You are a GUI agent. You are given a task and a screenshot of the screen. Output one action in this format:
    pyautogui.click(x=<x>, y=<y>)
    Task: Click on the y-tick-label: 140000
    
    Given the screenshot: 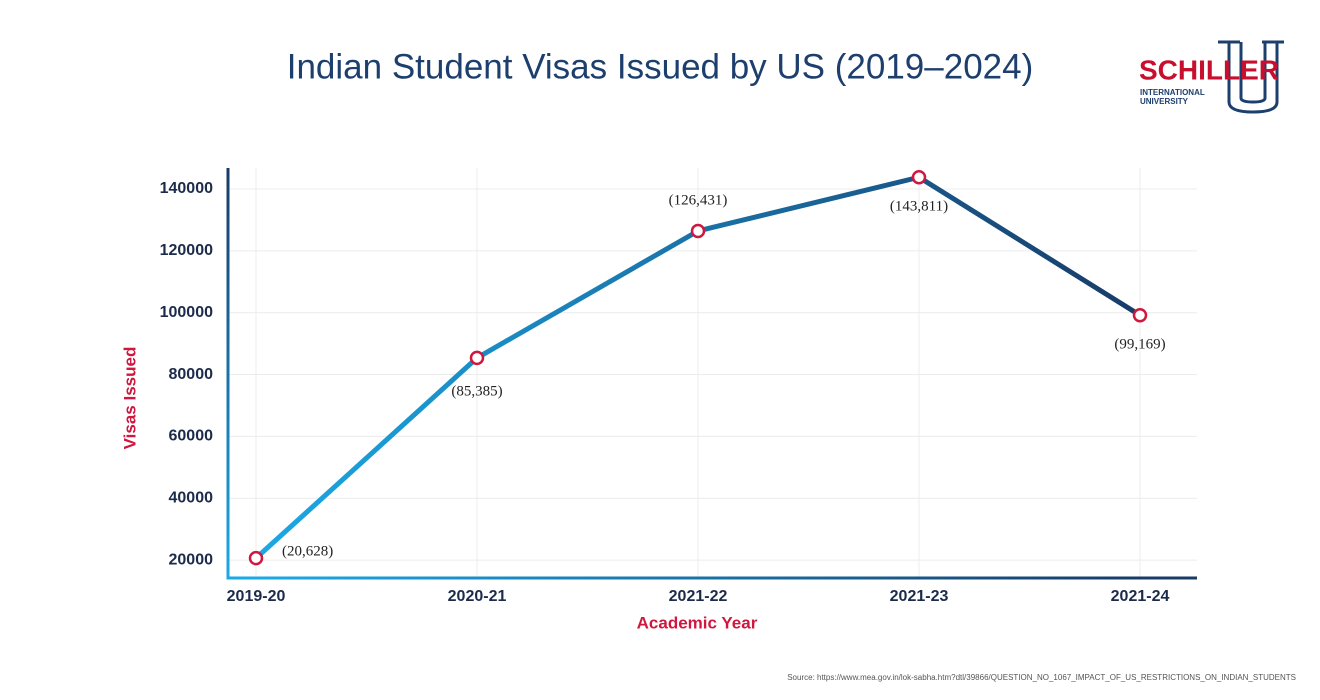 What is the action you would take?
    pyautogui.click(x=186, y=188)
    